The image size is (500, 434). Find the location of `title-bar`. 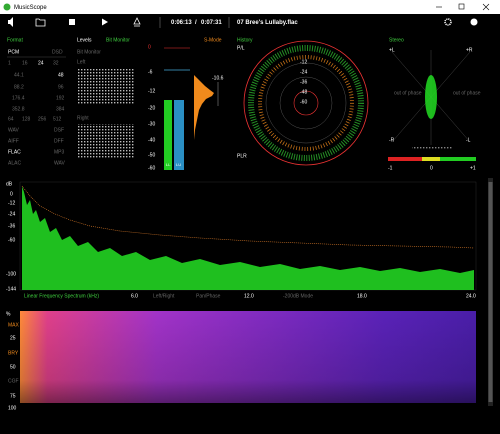

title-bar is located at coordinates (250, 7).